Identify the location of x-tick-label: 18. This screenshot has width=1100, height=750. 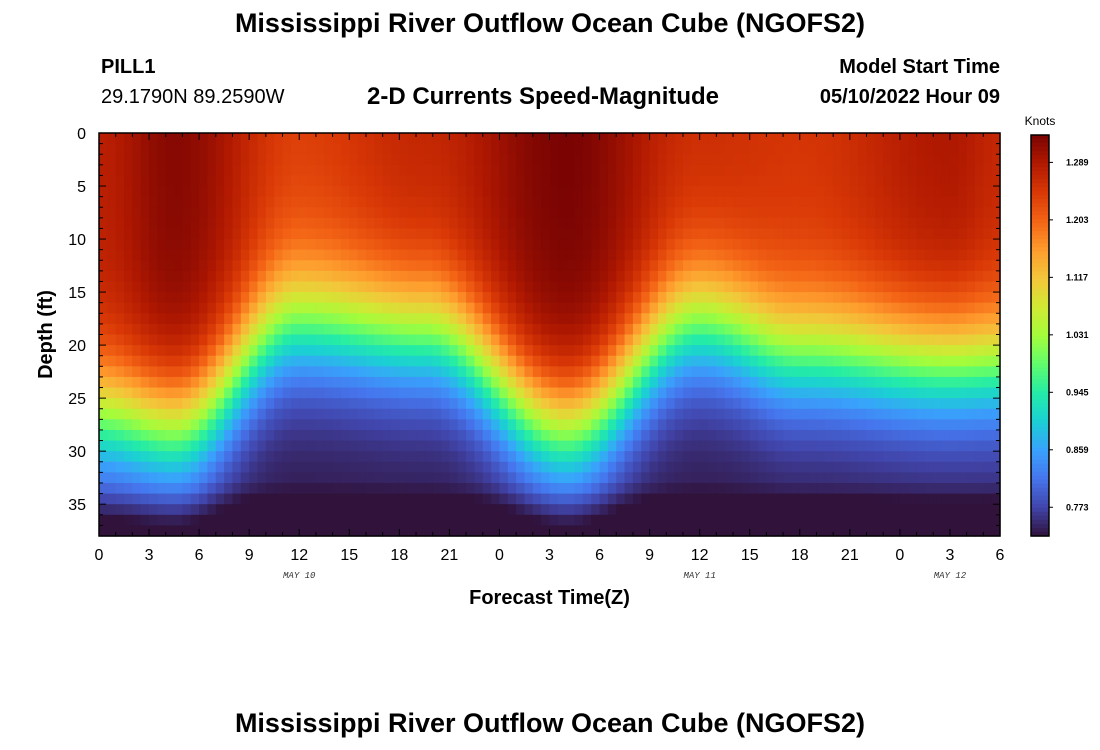
(800, 555).